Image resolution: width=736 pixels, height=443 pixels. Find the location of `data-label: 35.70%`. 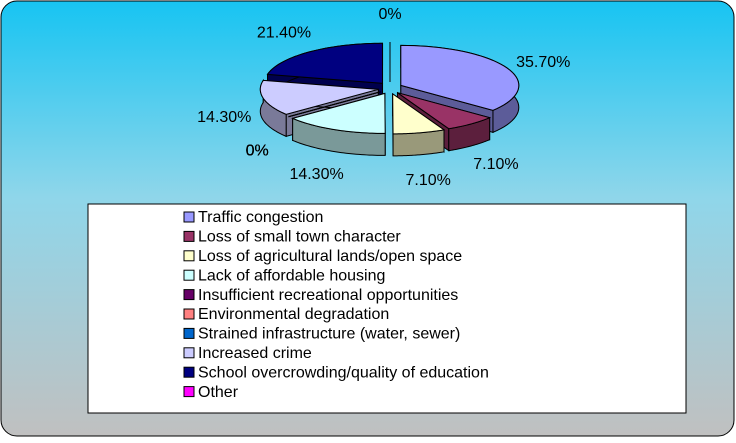

data-label: 35.70% is located at coordinates (543, 62).